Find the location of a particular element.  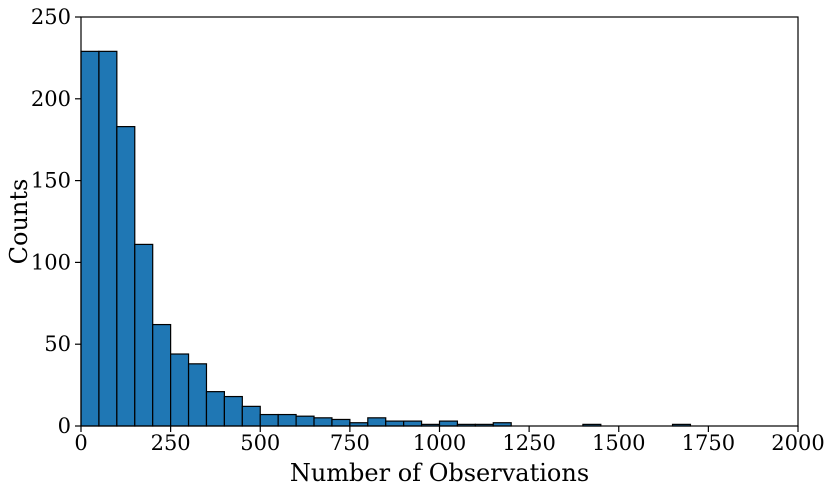

y-tick-label: 100 is located at coordinates (51, 262).